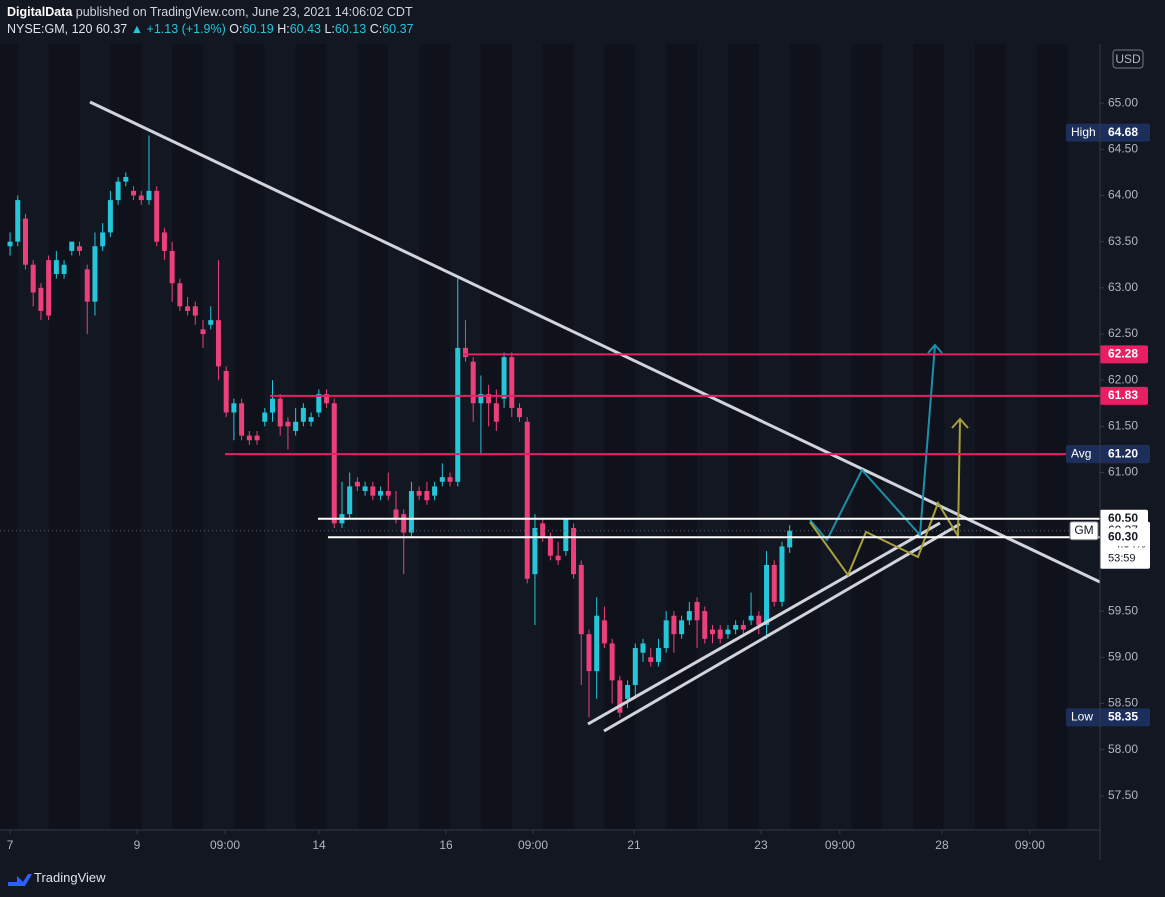 The image size is (1165, 897). I want to click on author: DigitalData, so click(40, 12).